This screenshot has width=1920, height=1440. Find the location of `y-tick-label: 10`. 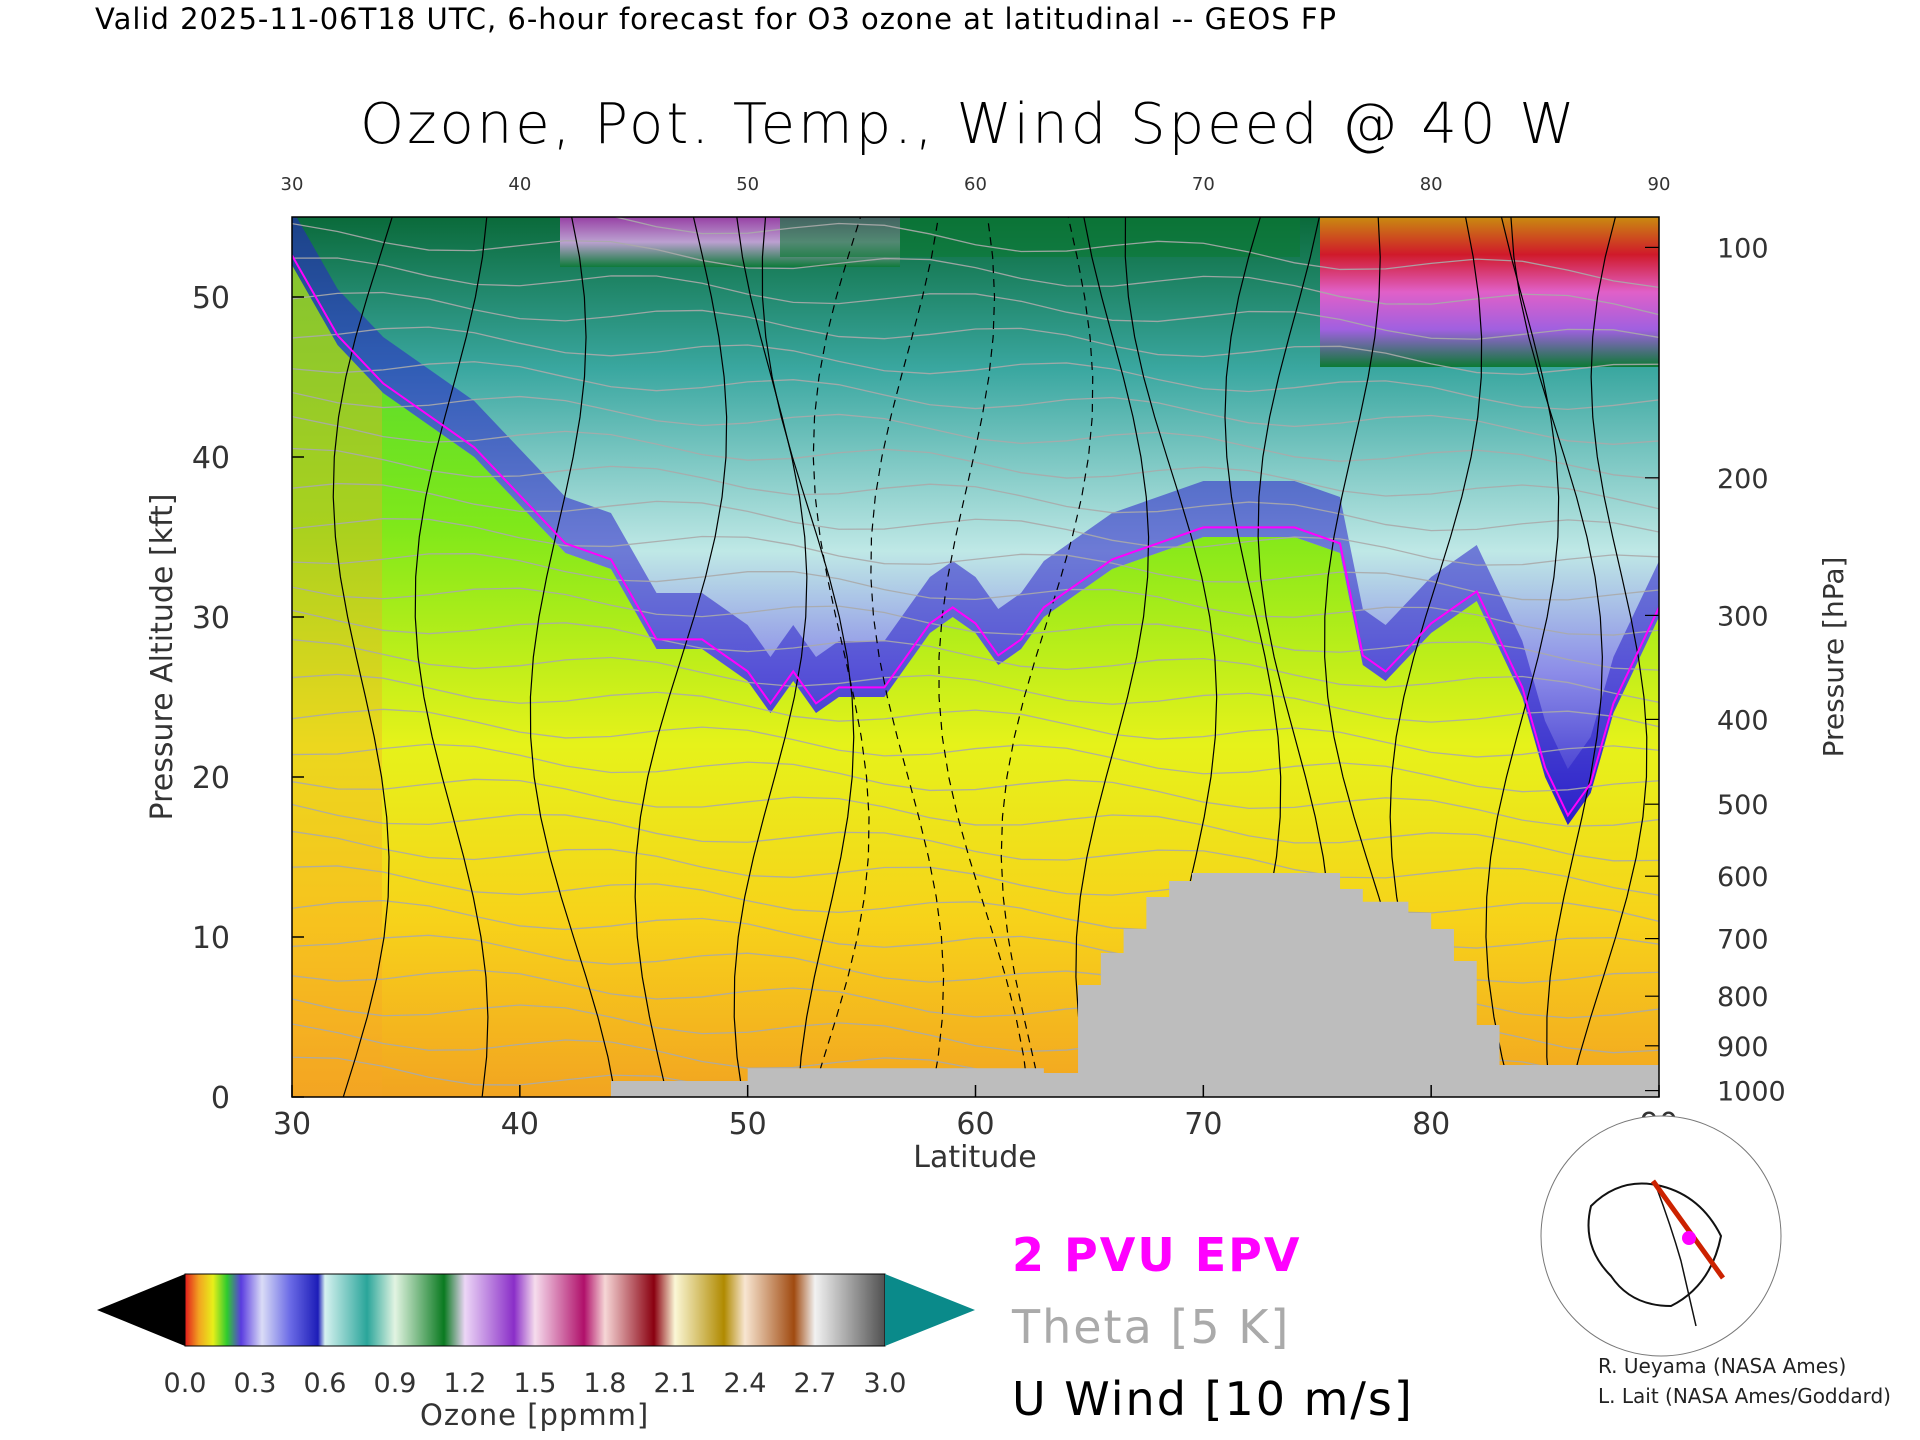

y-tick-label: 10 is located at coordinates (211, 938).